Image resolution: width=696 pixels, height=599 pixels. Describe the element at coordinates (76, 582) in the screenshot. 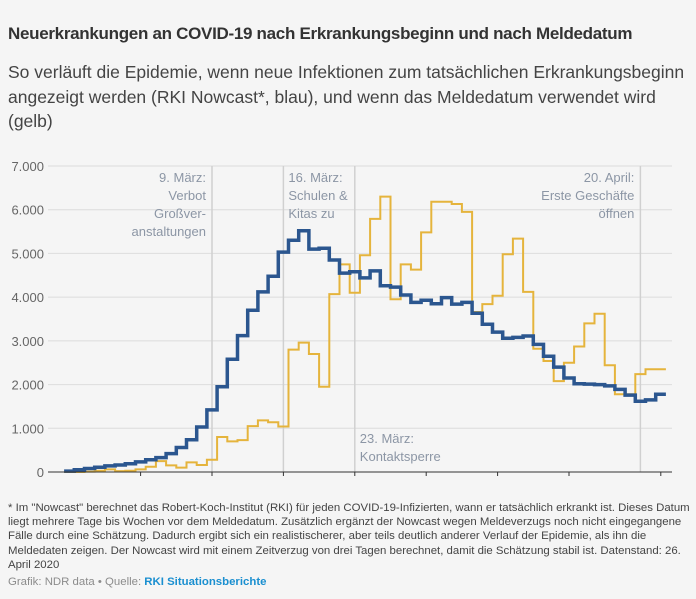

I see `credit-prefix: Grafik: NDR data • Quelle:` at that location.